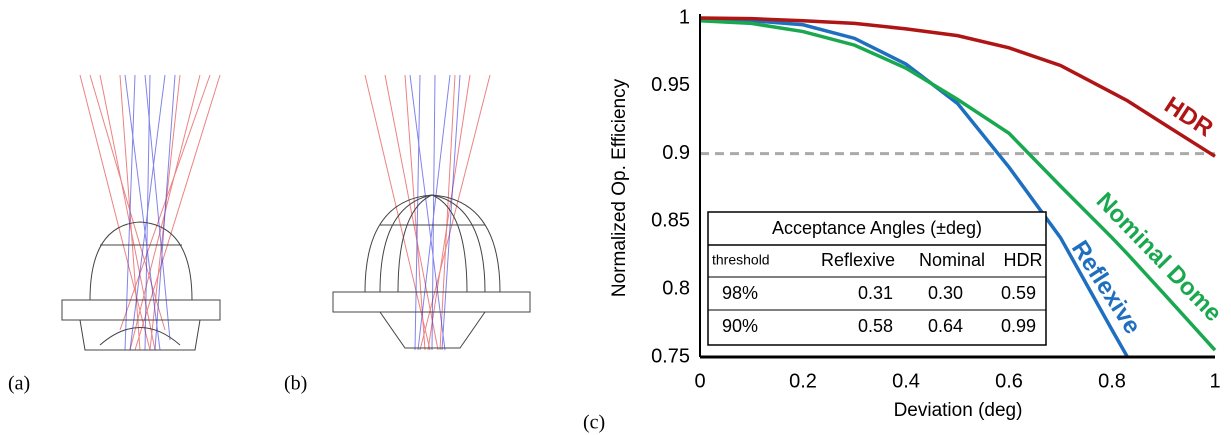  I want to click on x-tick-label: 0.8, so click(1112, 381).